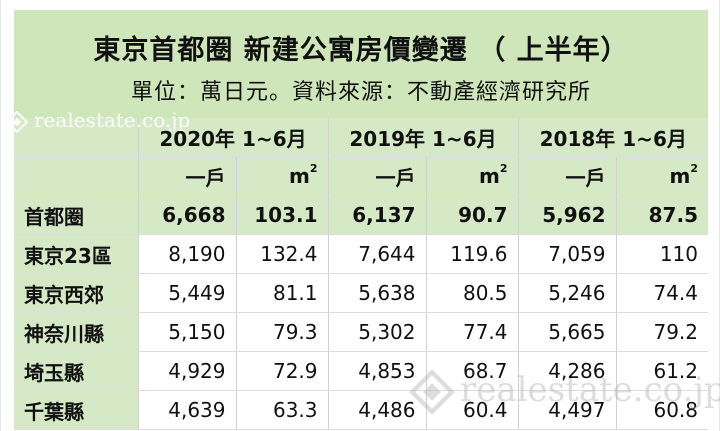 This screenshot has height=431, width=720. Describe the element at coordinates (662, 215) in the screenshot. I see `data-cell: 87.5` at that location.